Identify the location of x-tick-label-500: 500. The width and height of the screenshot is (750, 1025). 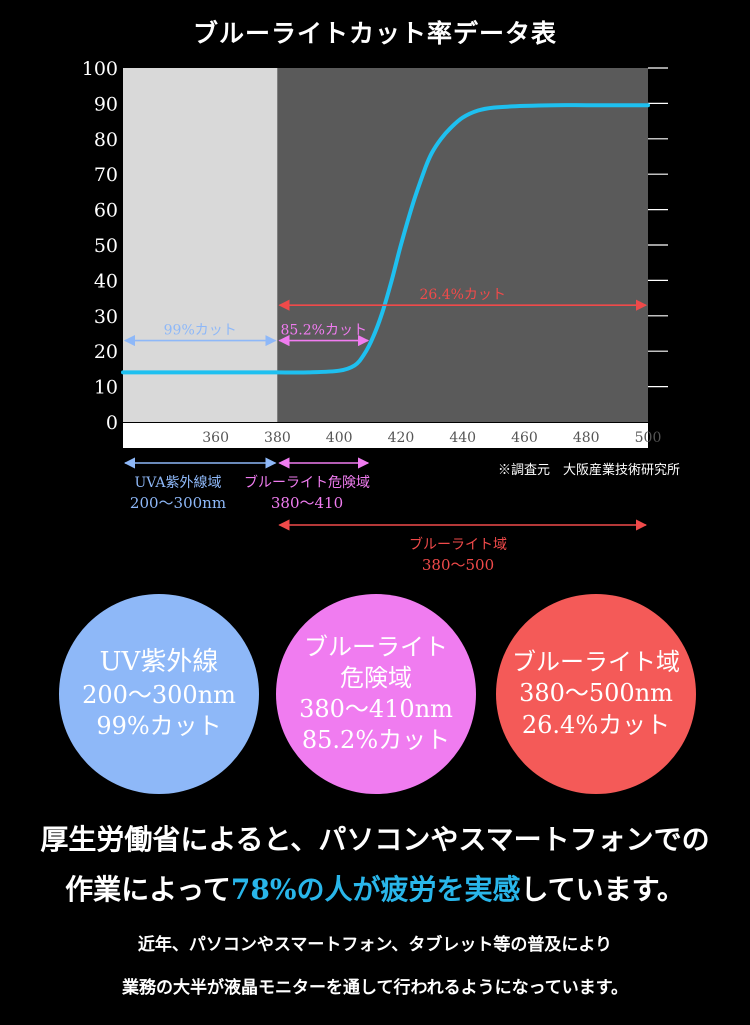
(648, 438).